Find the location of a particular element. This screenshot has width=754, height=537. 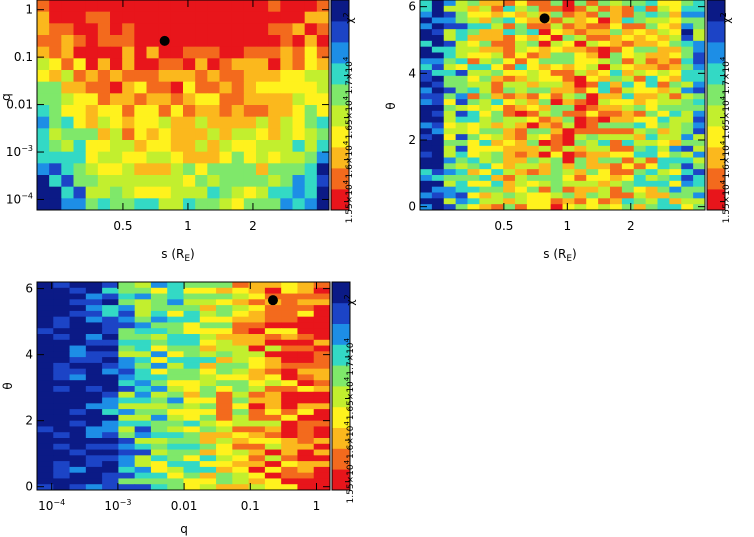

x-tick-label: 0.1 is located at coordinates (250, 506).